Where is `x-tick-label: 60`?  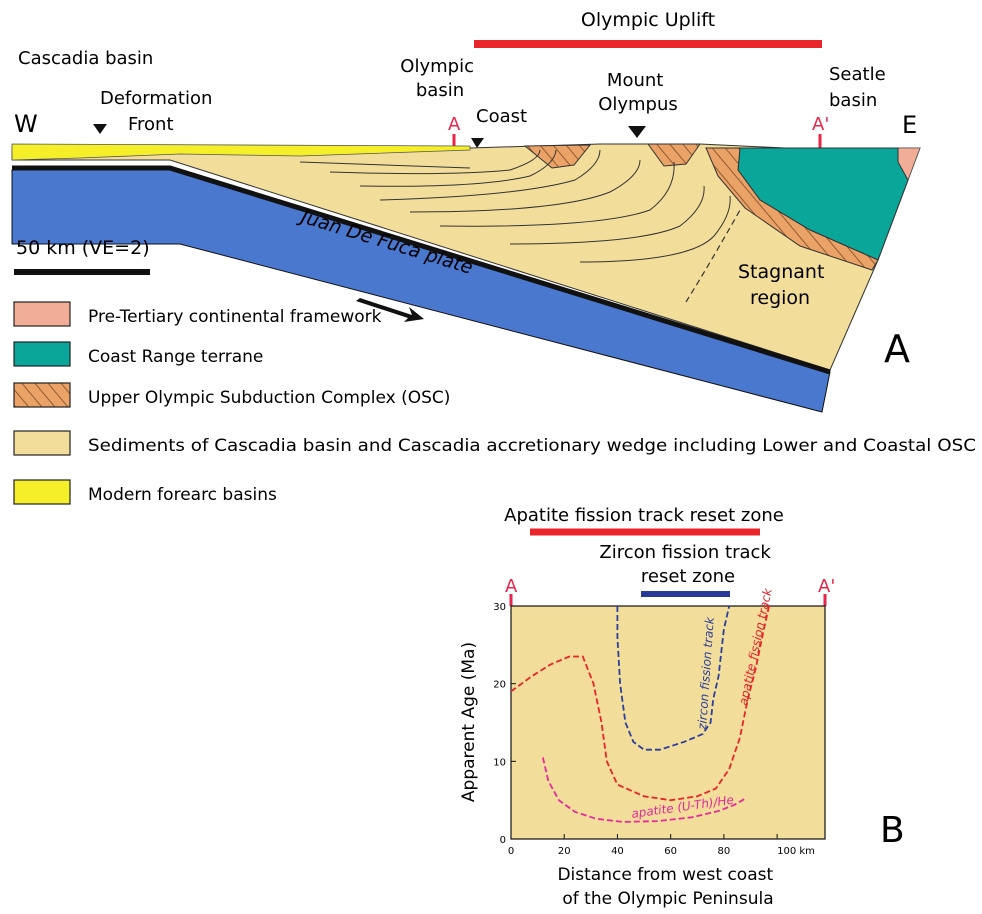
x-tick-label: 60 is located at coordinates (670, 851).